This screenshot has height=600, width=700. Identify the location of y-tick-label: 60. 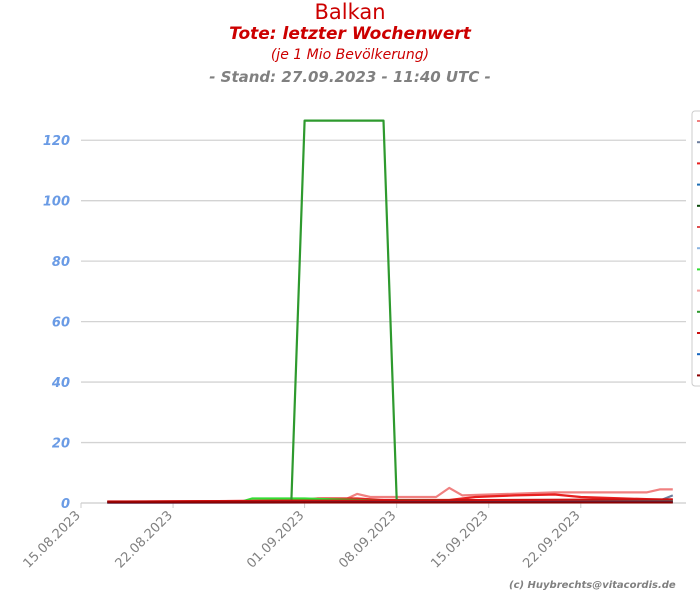
(61, 323).